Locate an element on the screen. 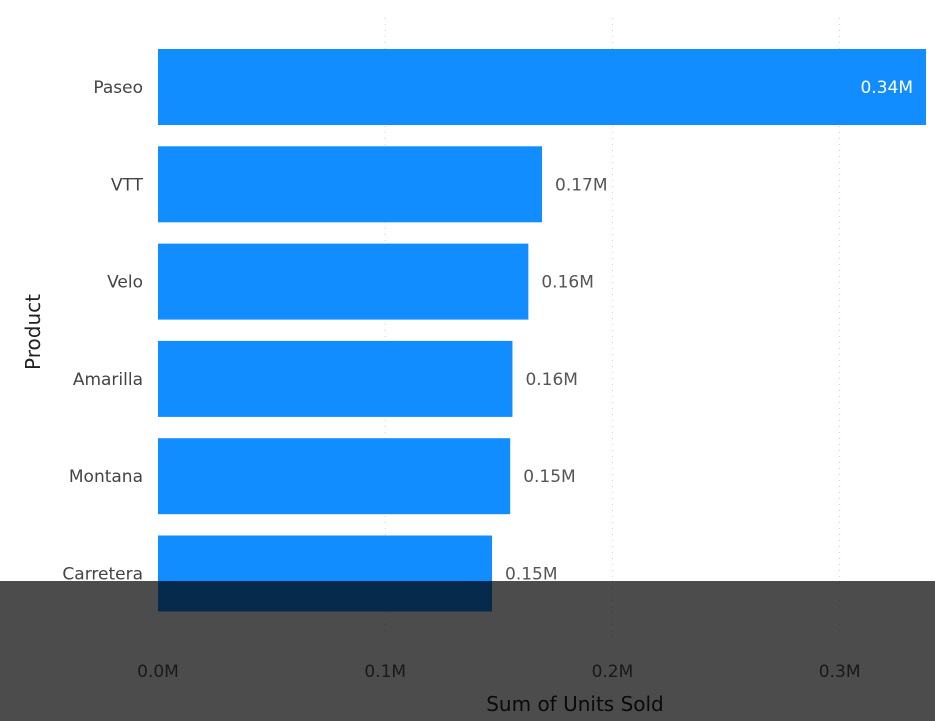 This screenshot has width=935, height=721. data-label: 0.34M is located at coordinates (886, 88).